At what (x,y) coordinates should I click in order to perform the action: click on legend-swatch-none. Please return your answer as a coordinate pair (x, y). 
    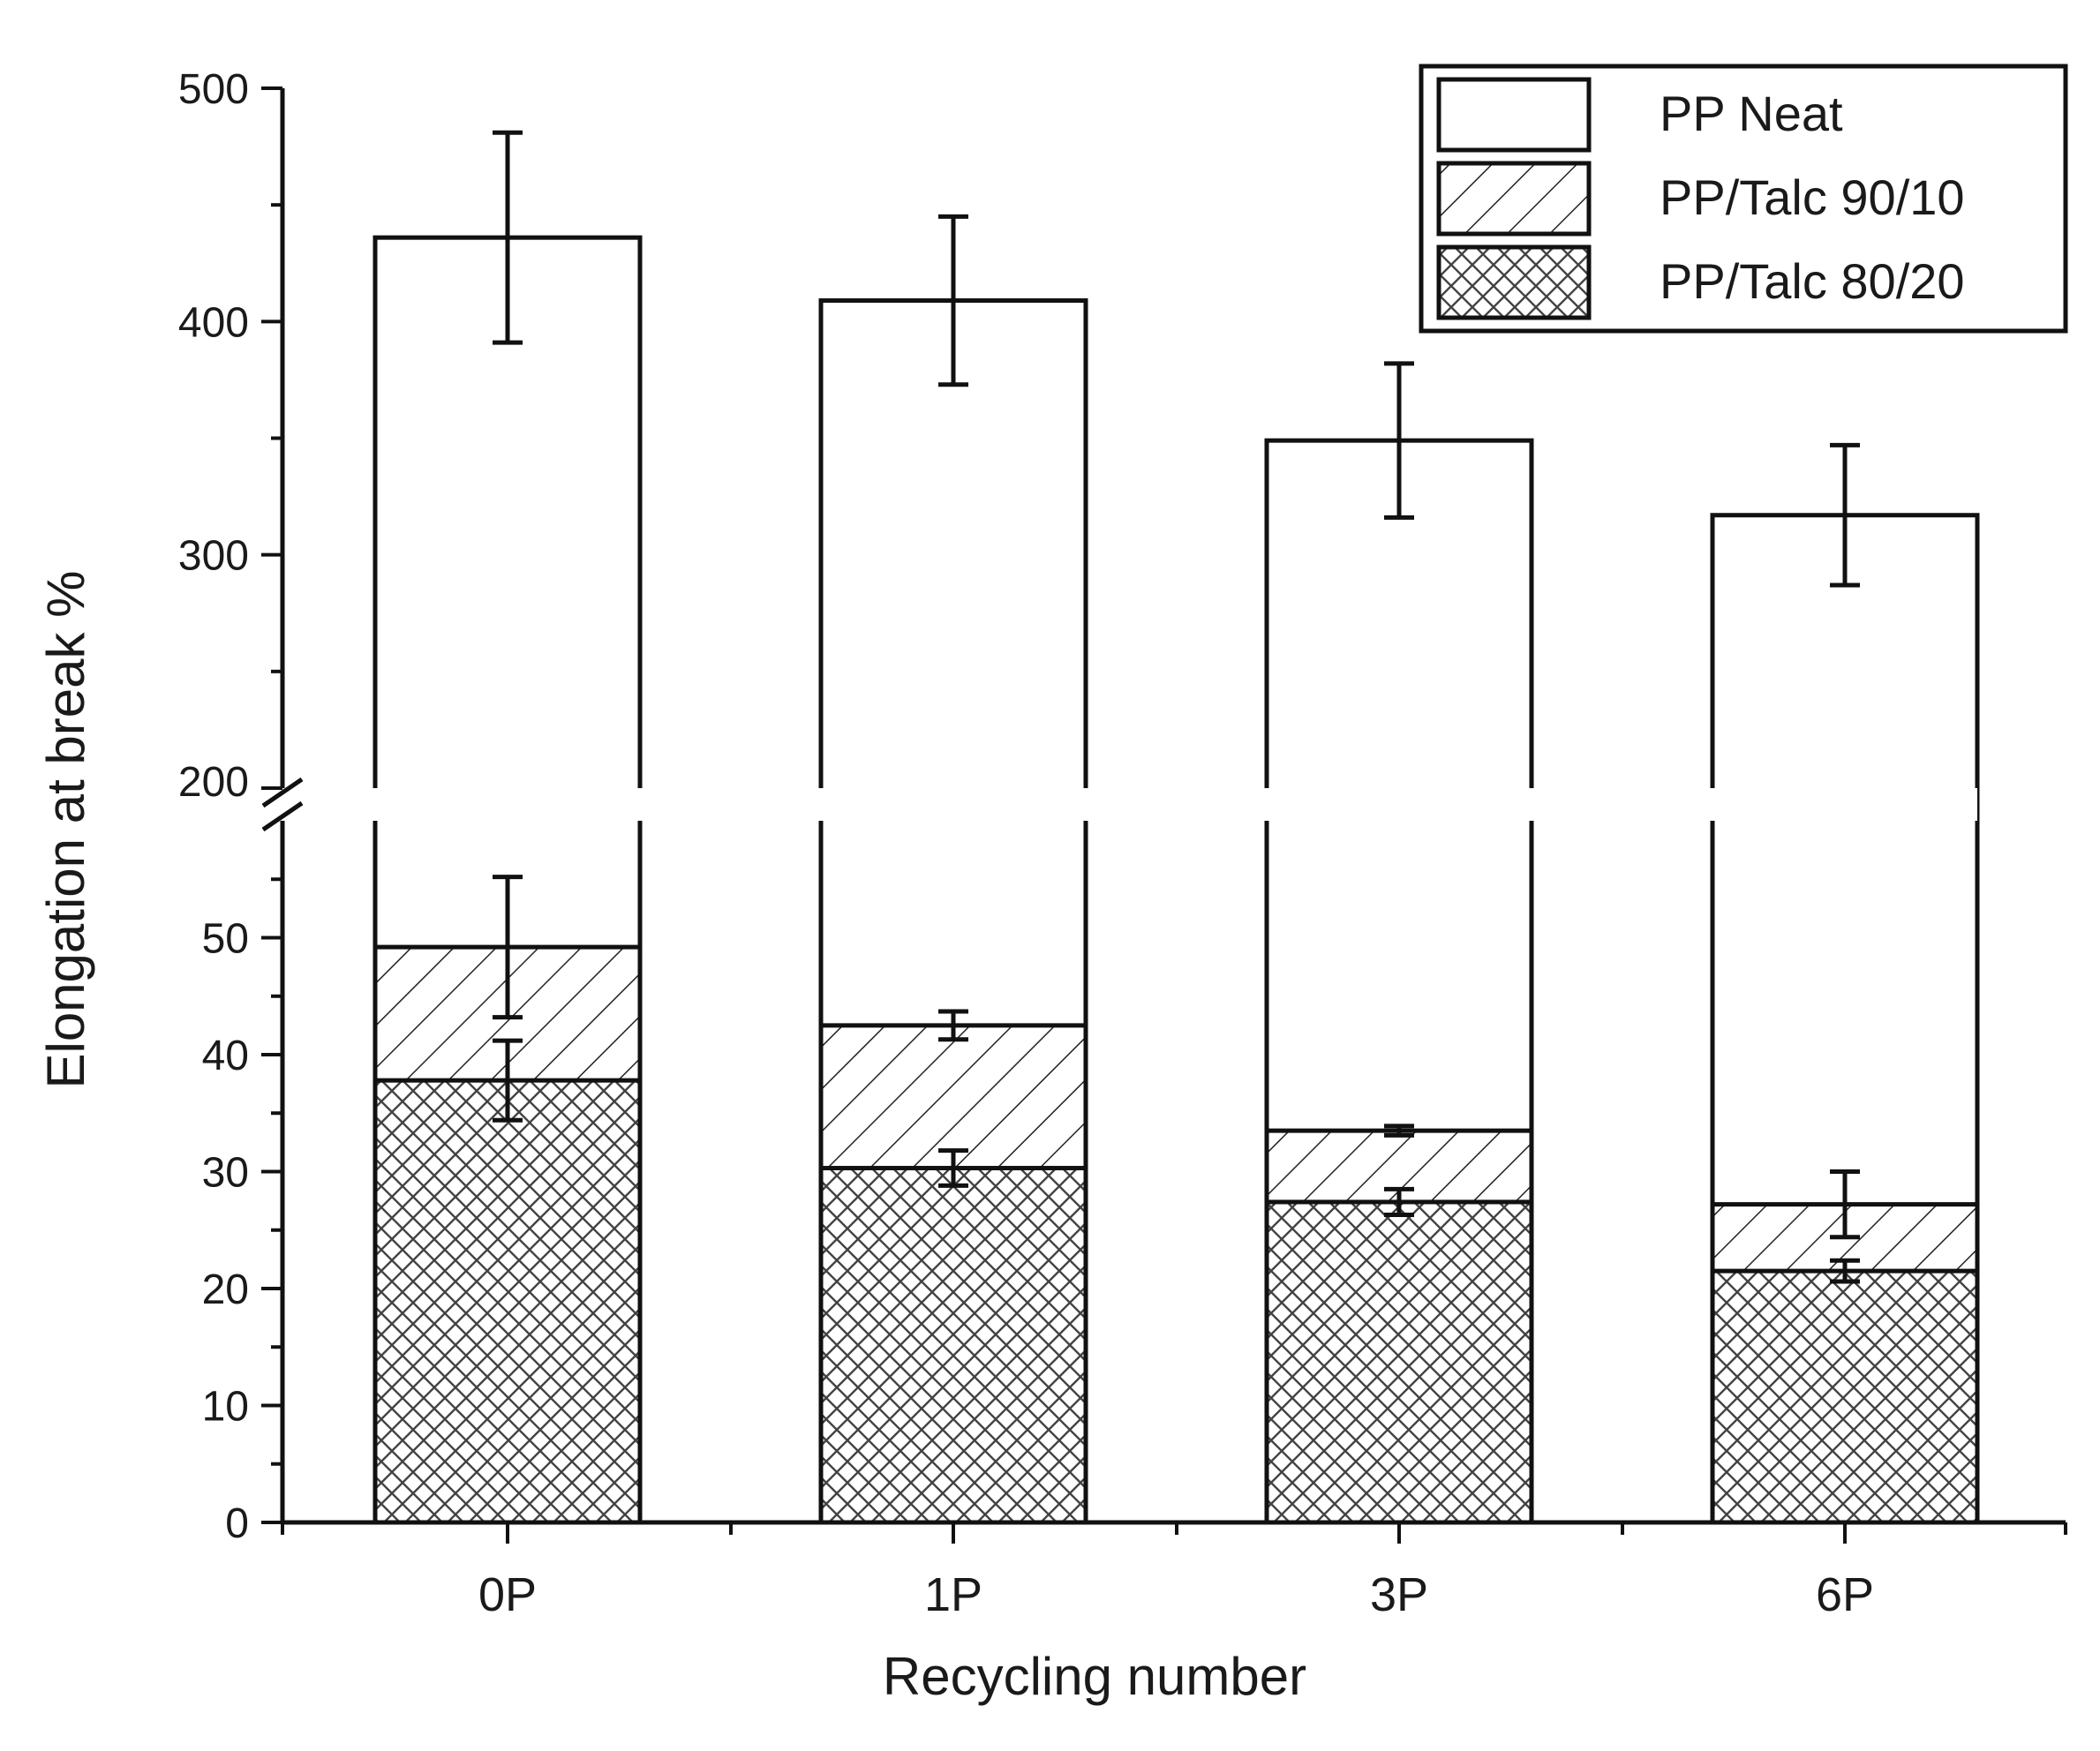
    Looking at the image, I should click on (1514, 115).